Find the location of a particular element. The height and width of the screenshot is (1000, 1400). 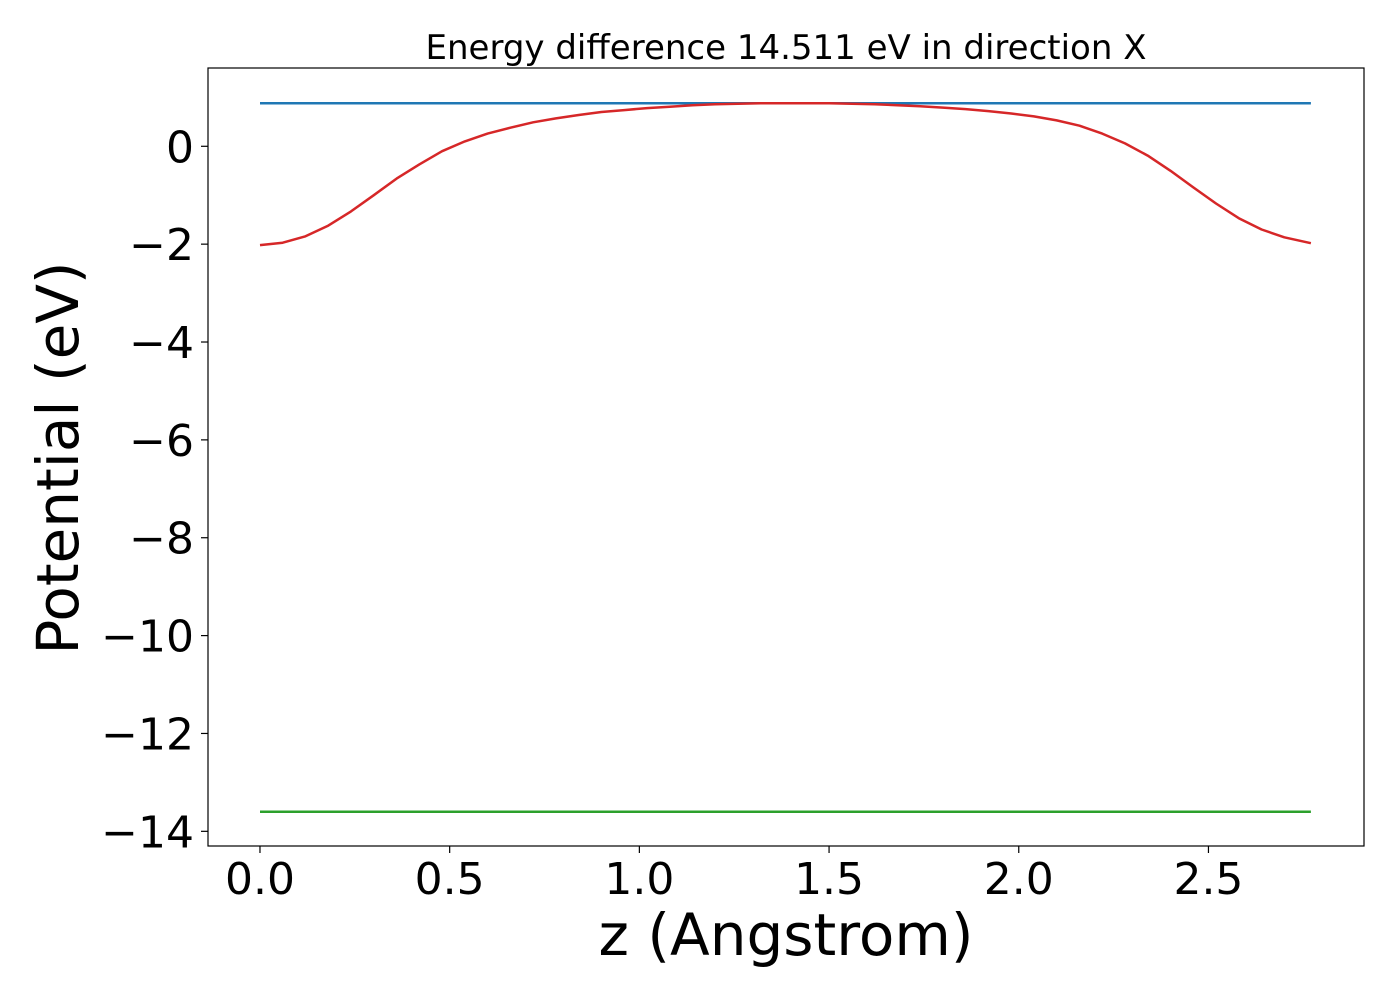

y-tick-label-3: −6 is located at coordinates (161, 441).